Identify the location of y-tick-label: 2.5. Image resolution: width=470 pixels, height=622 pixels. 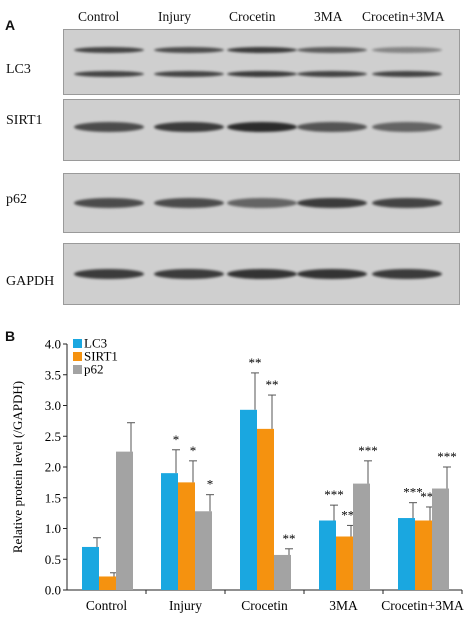
(53, 436).